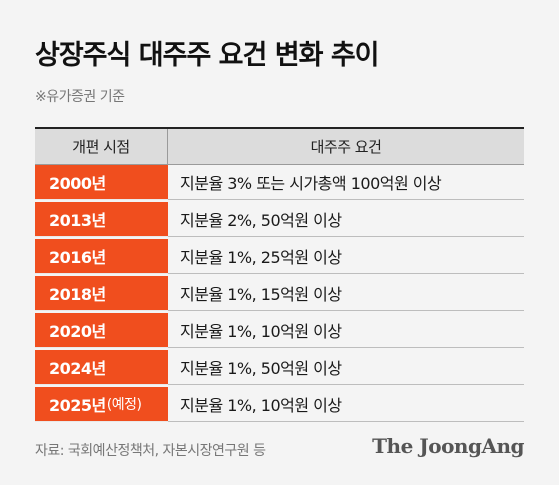  What do you see at coordinates (207, 55) in the screenshot?
I see `page-title: 상장주식 대주주 요건 변화 추이` at bounding box center [207, 55].